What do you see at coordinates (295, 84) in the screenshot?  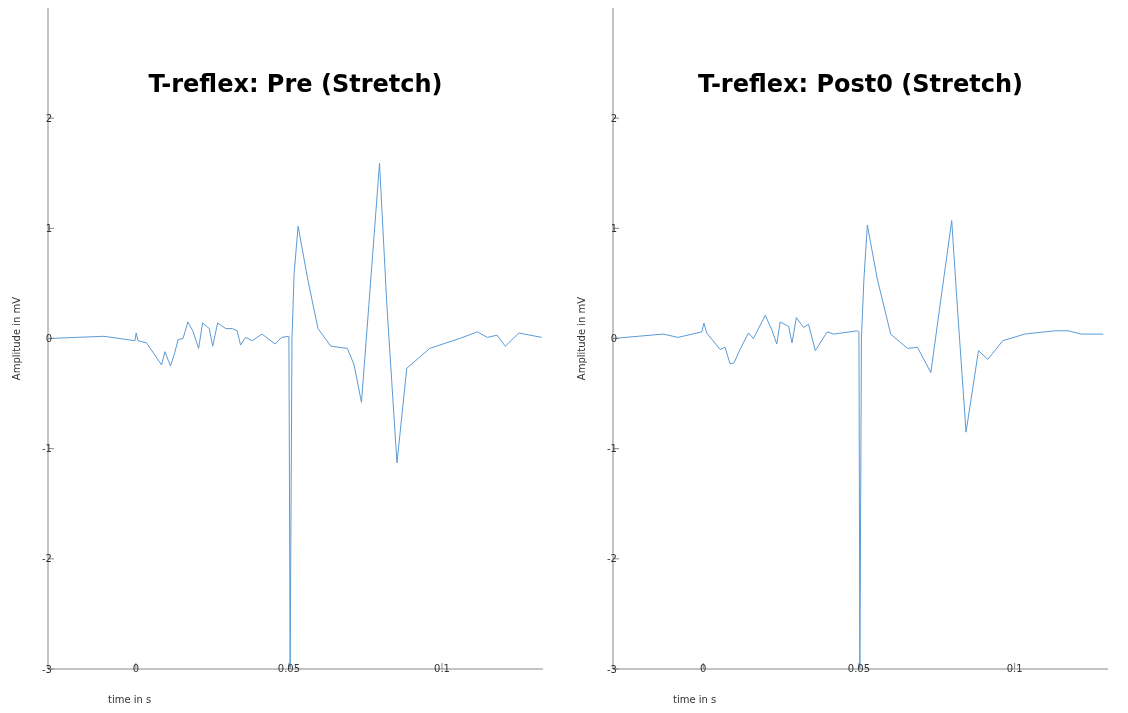 I see `text: T-reflex: Pre (Stretch)` at bounding box center [295, 84].